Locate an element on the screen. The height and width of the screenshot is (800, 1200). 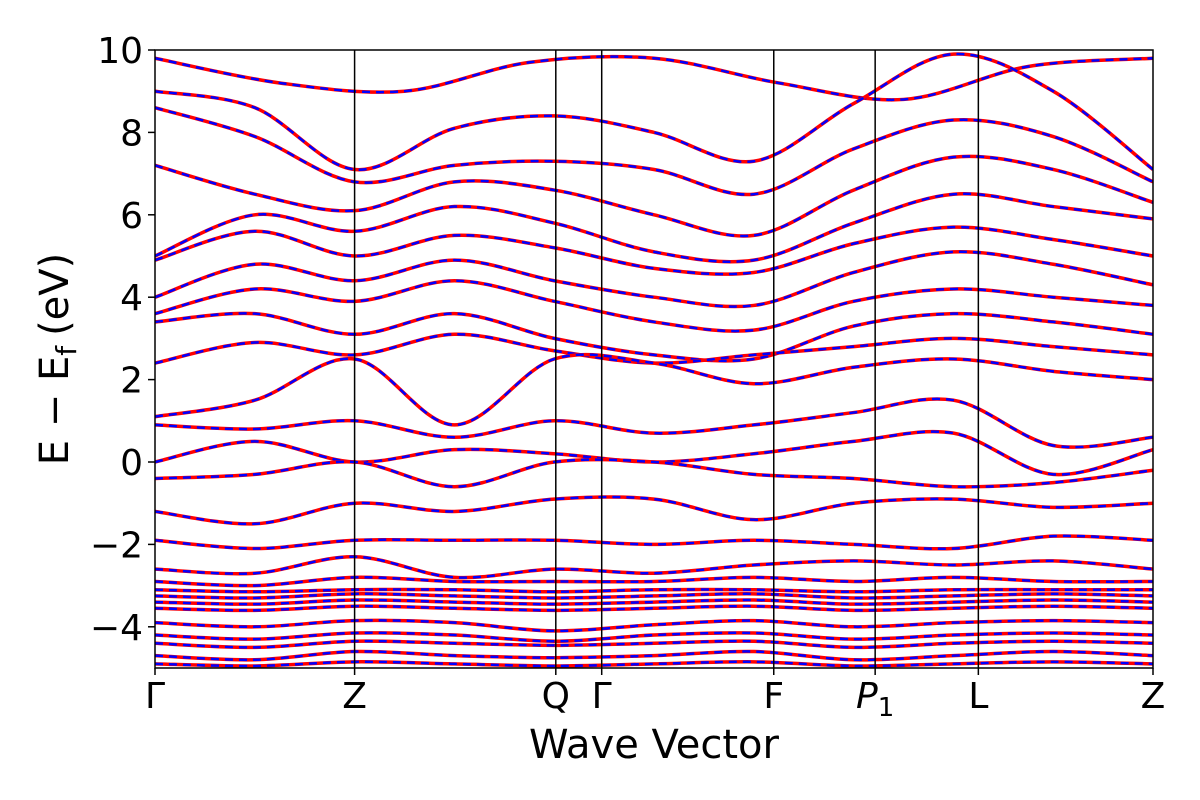
x-tick-label-3: Γ is located at coordinates (602, 696).